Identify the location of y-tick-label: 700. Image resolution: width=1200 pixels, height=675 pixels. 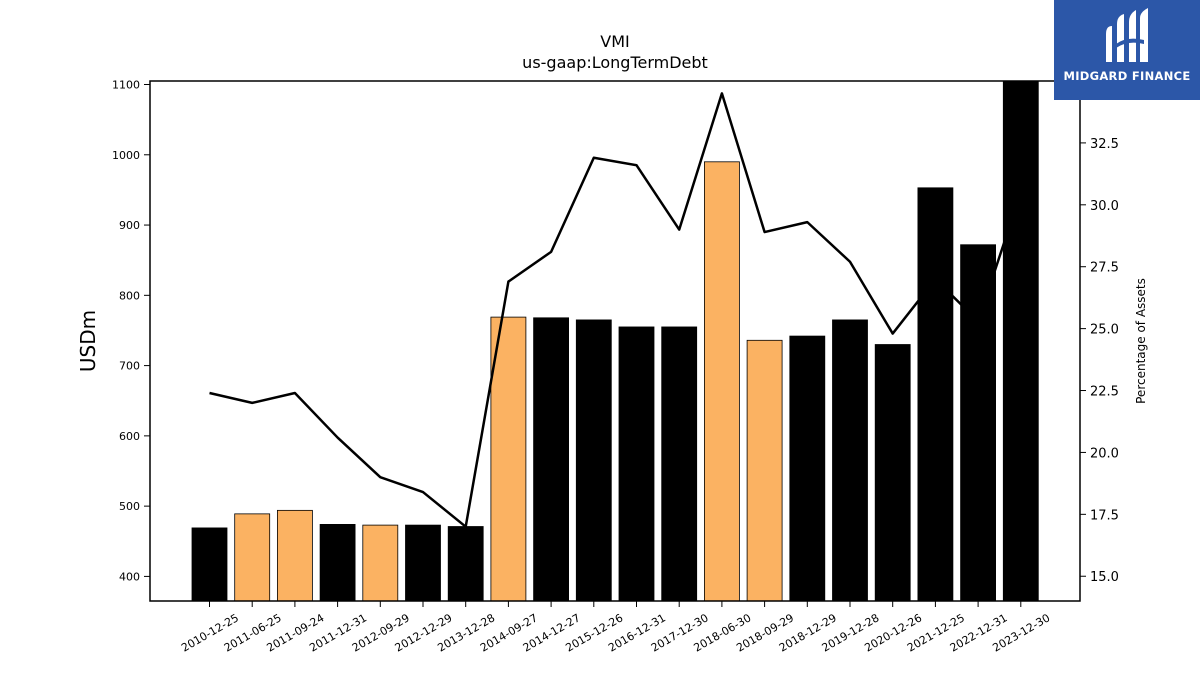
(129, 366).